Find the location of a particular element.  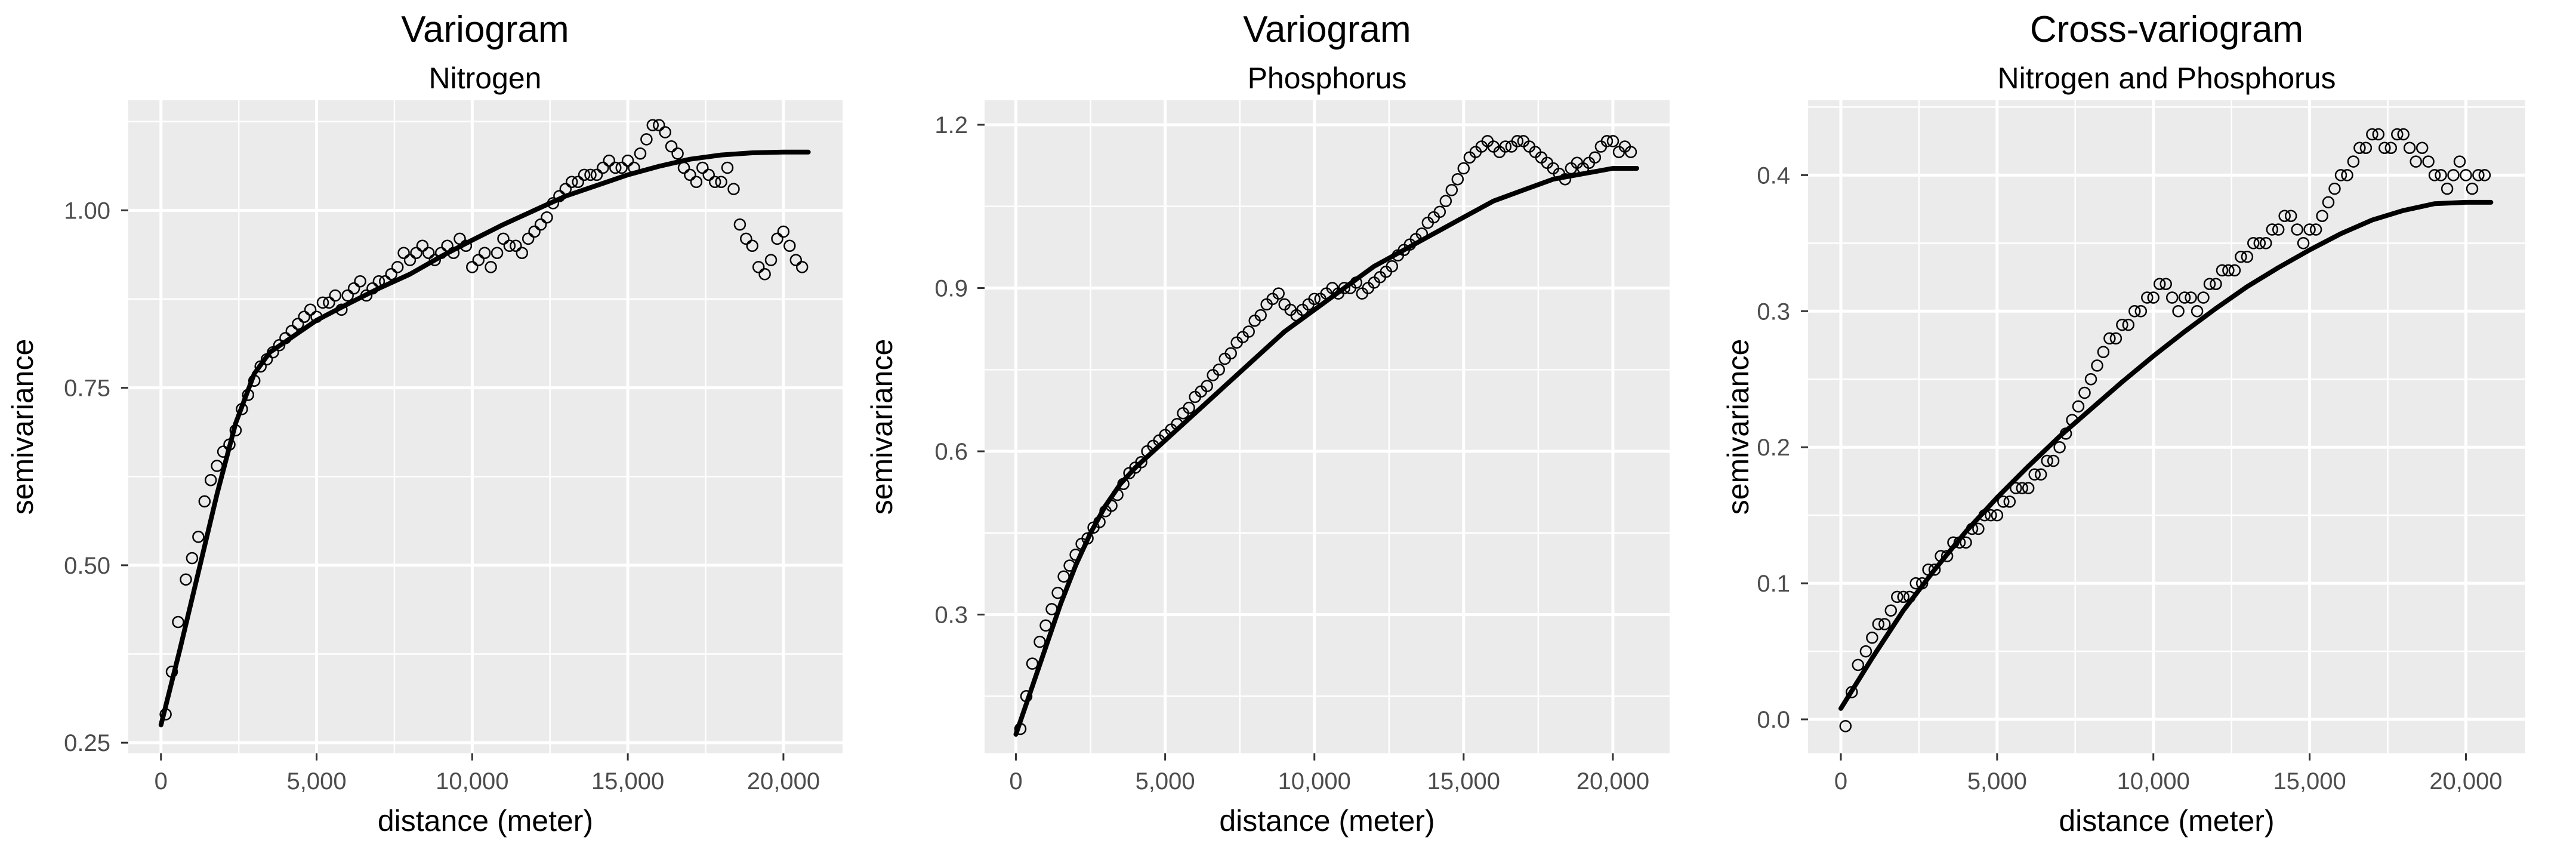

y-tick-label: 1.00 is located at coordinates (87, 211).